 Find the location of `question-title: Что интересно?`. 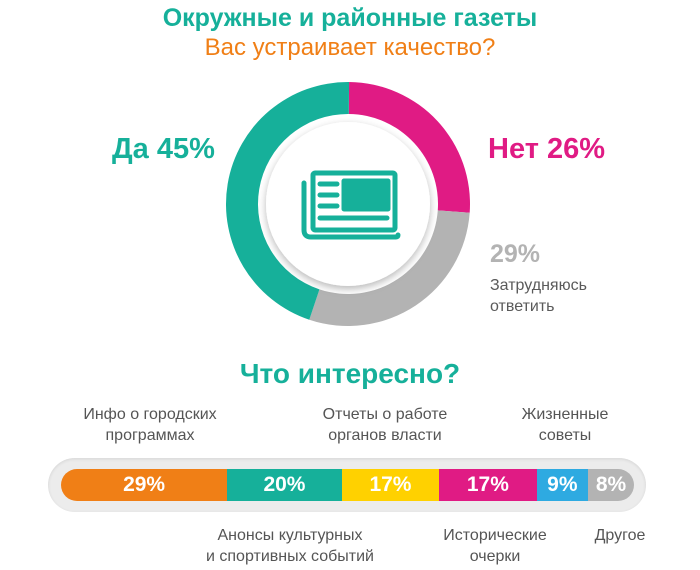

question-title: Что интересно? is located at coordinates (350, 373).